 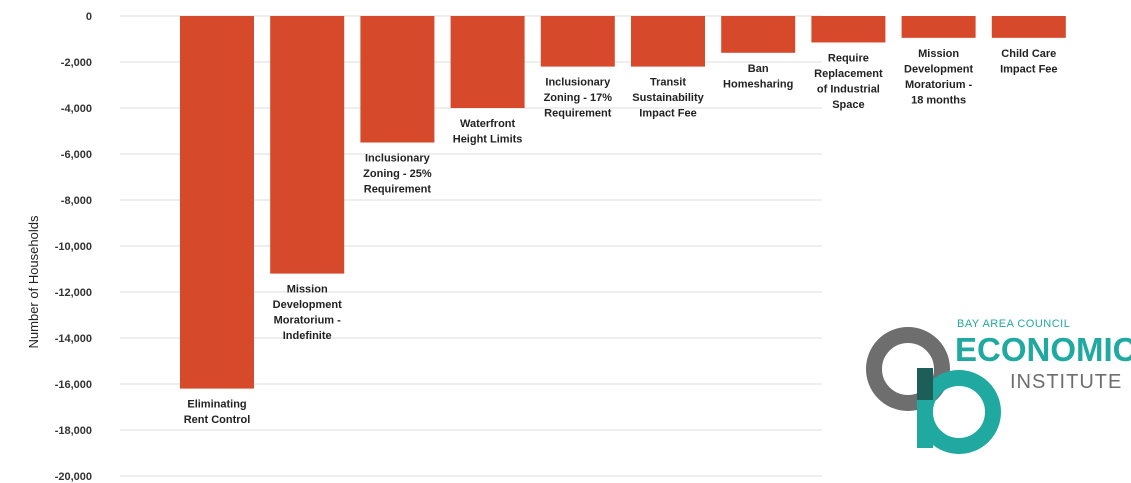 I want to click on y-tick-label: -16,000, so click(x=73, y=385).